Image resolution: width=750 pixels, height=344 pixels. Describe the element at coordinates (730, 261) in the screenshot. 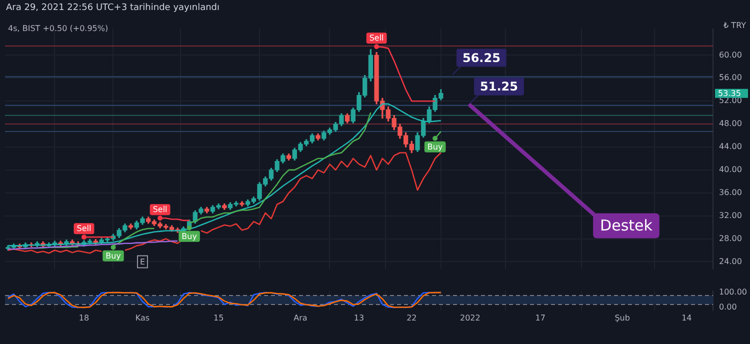

I see `y-tick-label: 24.00` at that location.